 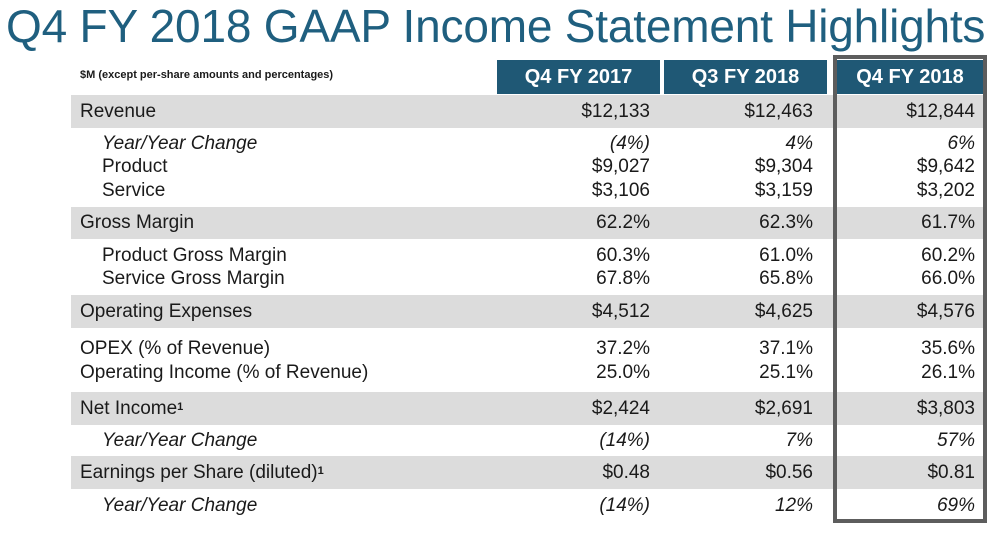 I want to click on value-cell: $2,691, so click(x=783, y=408).